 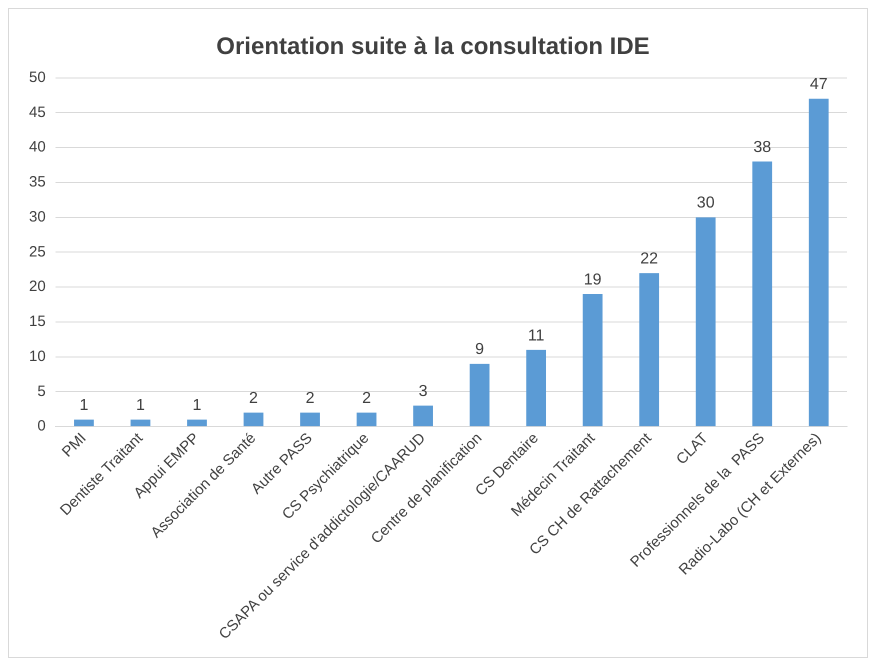 What do you see at coordinates (41, 391) in the screenshot?
I see `y-tick-label: 5` at bounding box center [41, 391].